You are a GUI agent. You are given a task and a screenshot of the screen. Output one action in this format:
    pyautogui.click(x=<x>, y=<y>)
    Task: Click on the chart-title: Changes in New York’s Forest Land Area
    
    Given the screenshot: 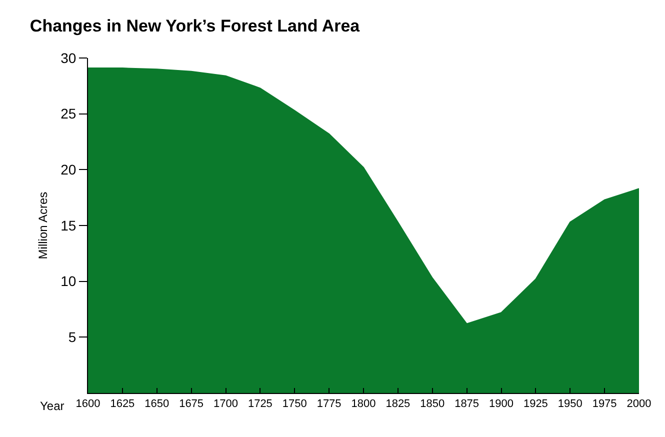 What is the action you would take?
    pyautogui.click(x=195, y=26)
    